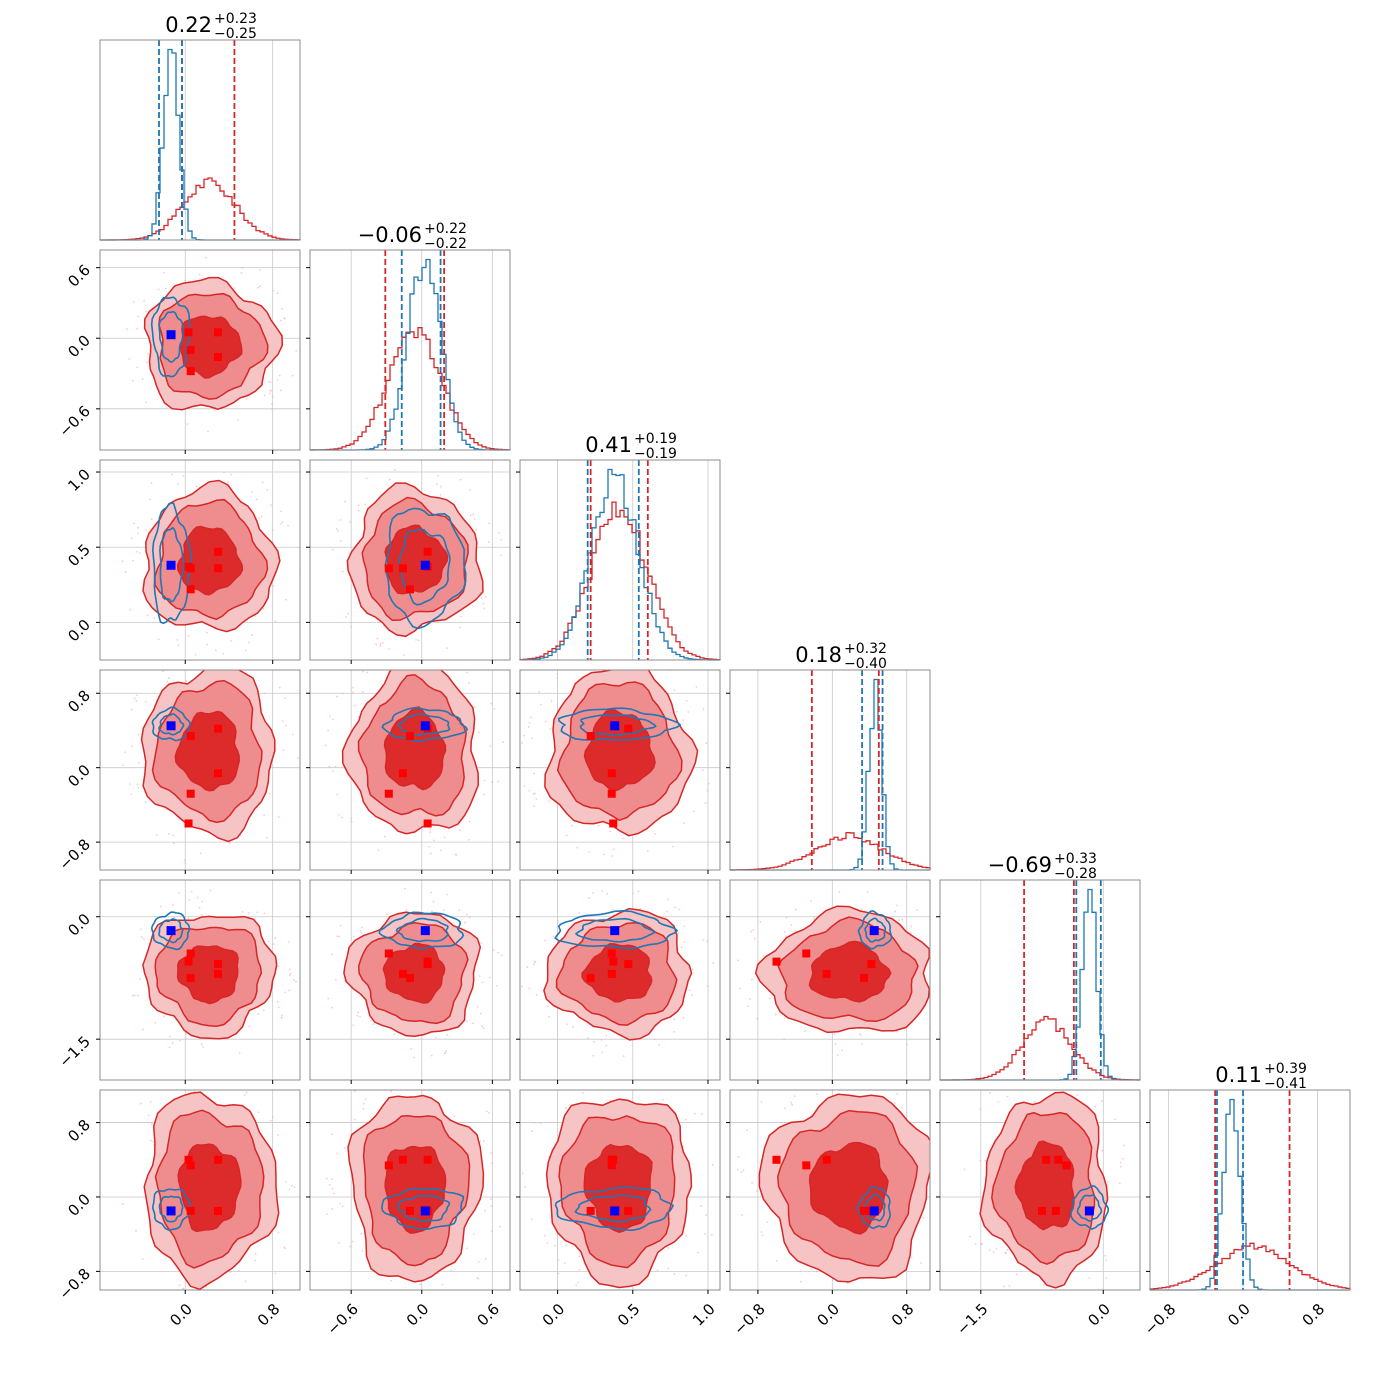 This screenshot has width=1390, height=1390. Describe the element at coordinates (1099, 1315) in the screenshot. I see `x-tick-label: 0.0` at that location.